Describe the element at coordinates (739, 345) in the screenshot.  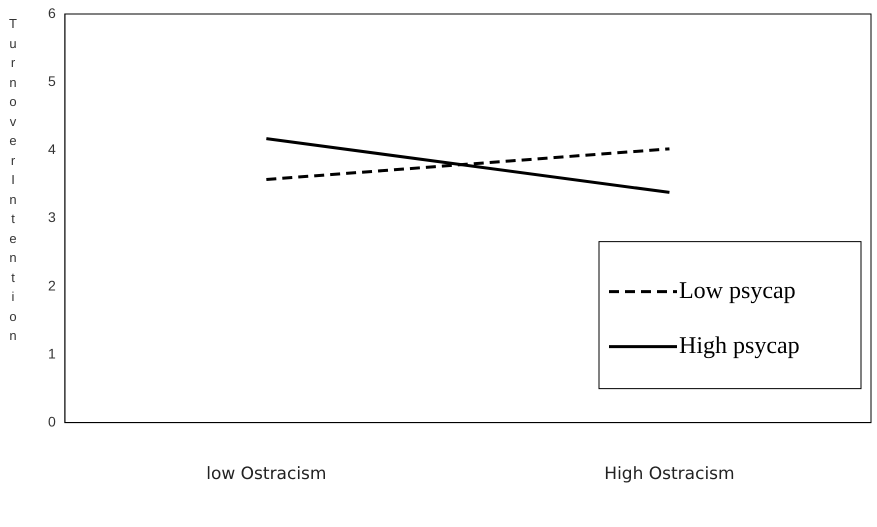
I see `legend-label: High psycap` at that location.